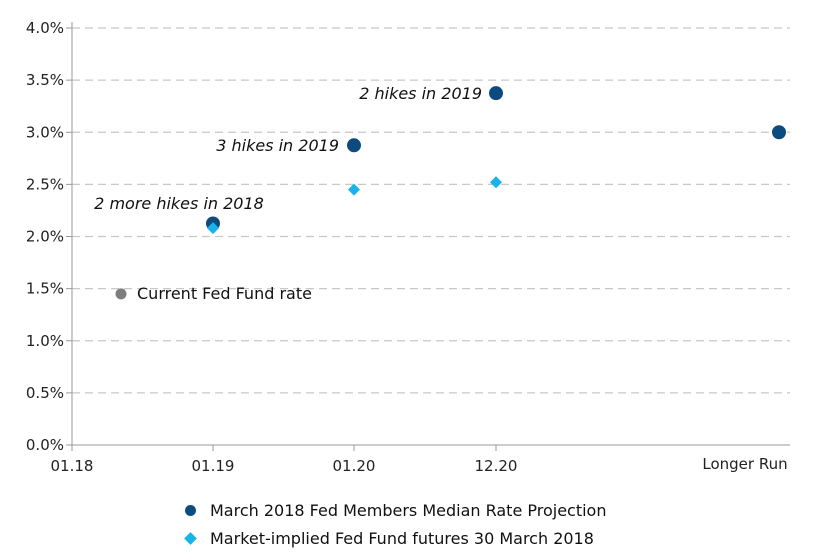  Describe the element at coordinates (496, 466) in the screenshot. I see `x-tick-label: 12.20` at that location.